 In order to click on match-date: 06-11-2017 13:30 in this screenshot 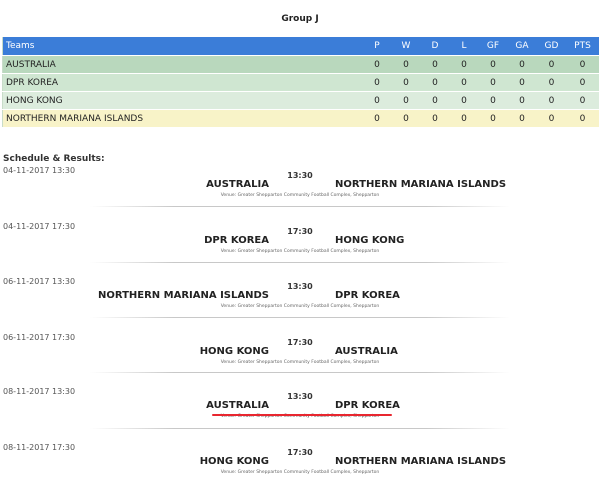, I will do `click(39, 281)`.